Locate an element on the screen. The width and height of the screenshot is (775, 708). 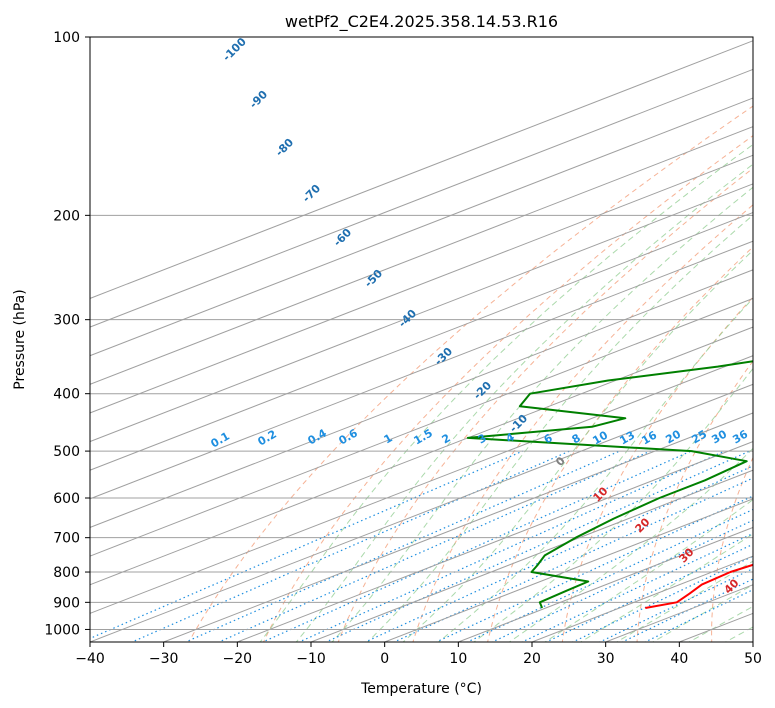
moist-adiabat-label: 20 is located at coordinates (643, 525).